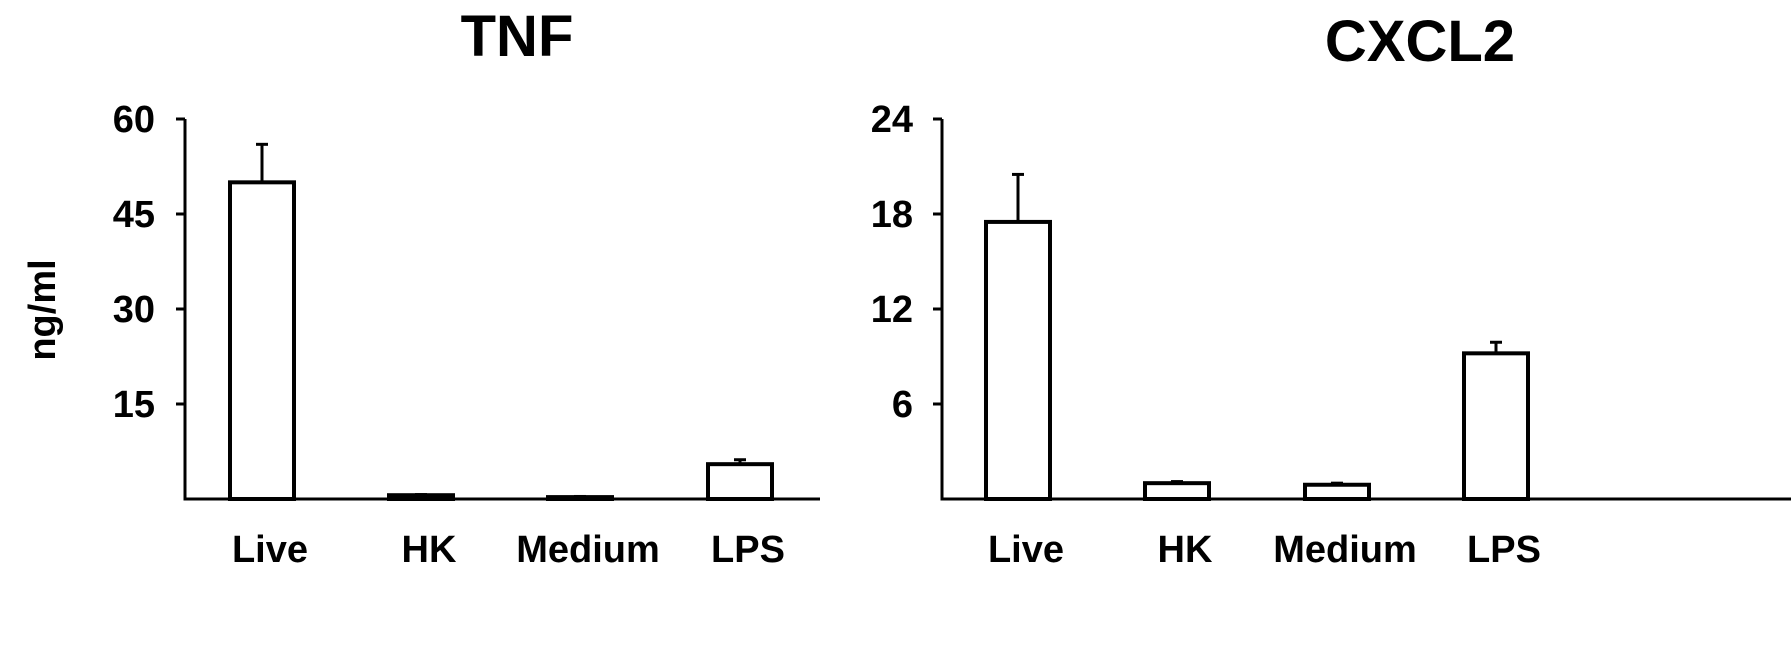  What do you see at coordinates (43, 309) in the screenshot?
I see `y-axis-label: ng/ml` at bounding box center [43, 309].